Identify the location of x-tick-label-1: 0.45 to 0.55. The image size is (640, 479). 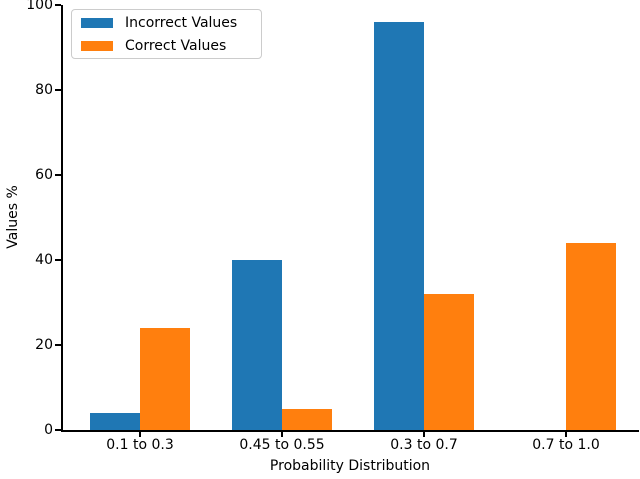
(282, 445).